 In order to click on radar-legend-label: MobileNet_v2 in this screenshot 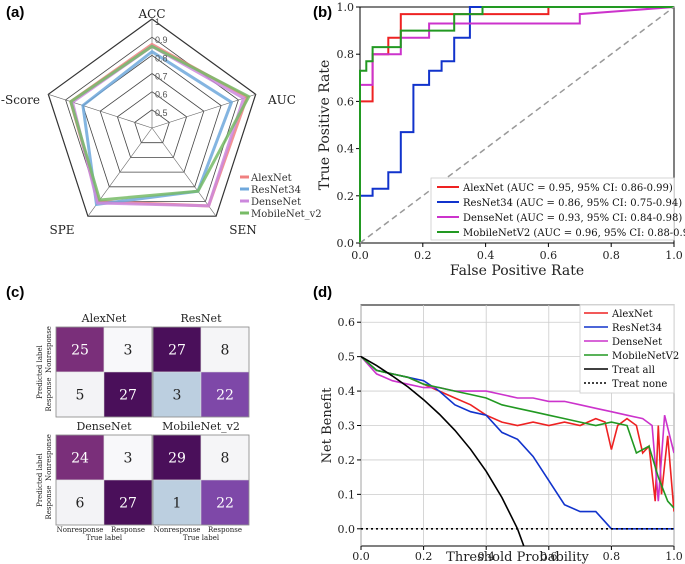, I will do `click(286, 214)`.